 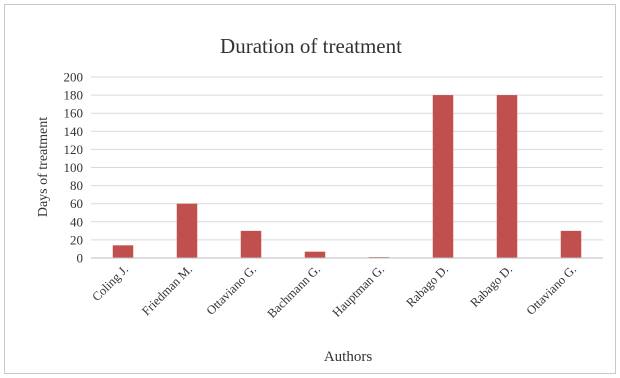 What do you see at coordinates (80, 258) in the screenshot?
I see `y-tick-label: 0` at bounding box center [80, 258].